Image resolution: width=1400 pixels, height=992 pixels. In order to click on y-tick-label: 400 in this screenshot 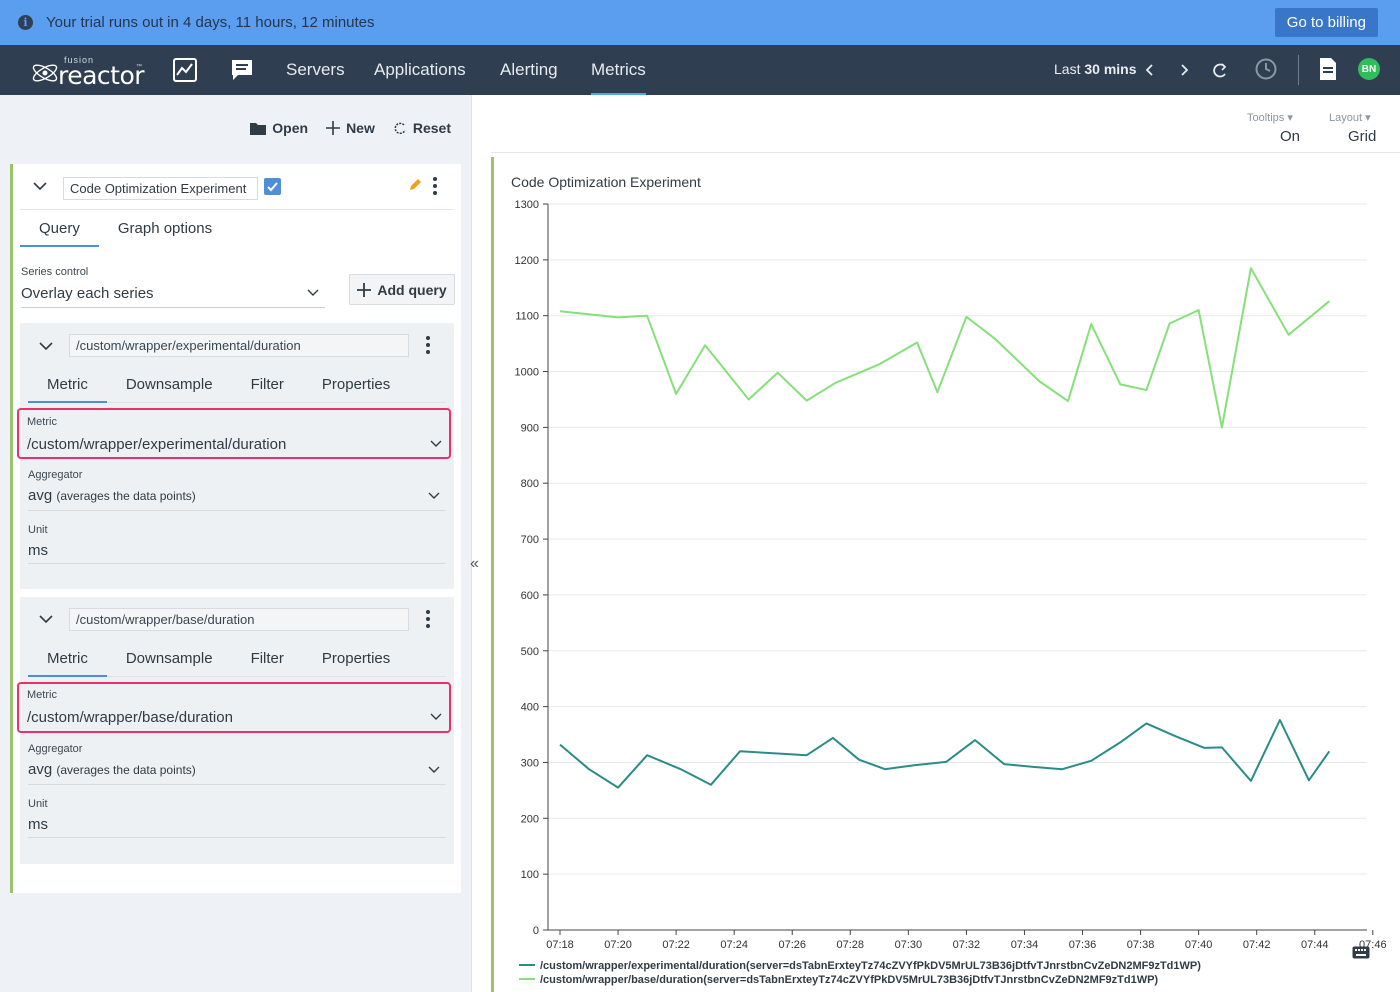, I will do `click(530, 708)`.